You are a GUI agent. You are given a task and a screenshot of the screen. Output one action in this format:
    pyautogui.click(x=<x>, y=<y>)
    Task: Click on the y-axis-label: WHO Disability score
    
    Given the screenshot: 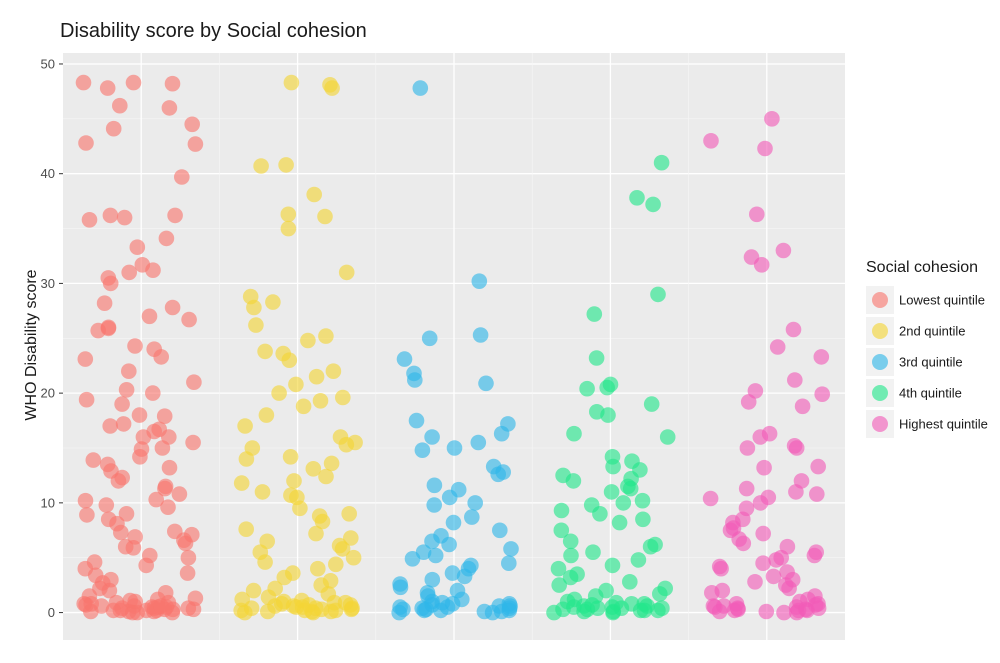 What is the action you would take?
    pyautogui.click(x=31, y=344)
    